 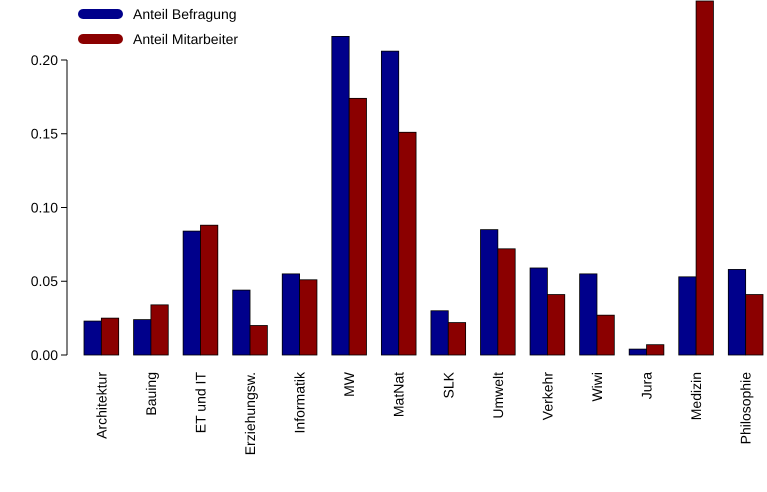 I want to click on y-tick-label: 0.10, so click(x=44, y=207).